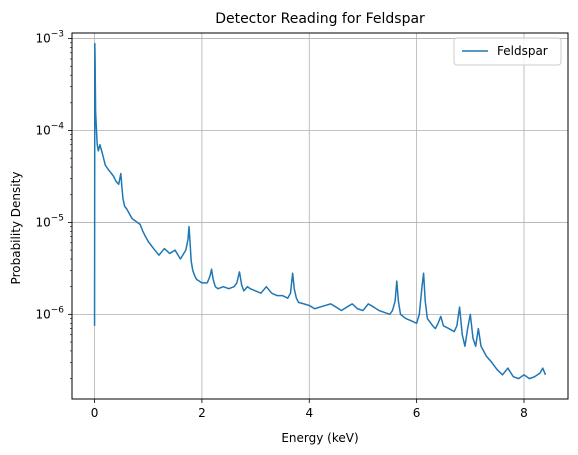 This screenshot has width=578, height=455. Describe the element at coordinates (319, 438) in the screenshot. I see `x-axis-title: Energy (keV)` at that location.